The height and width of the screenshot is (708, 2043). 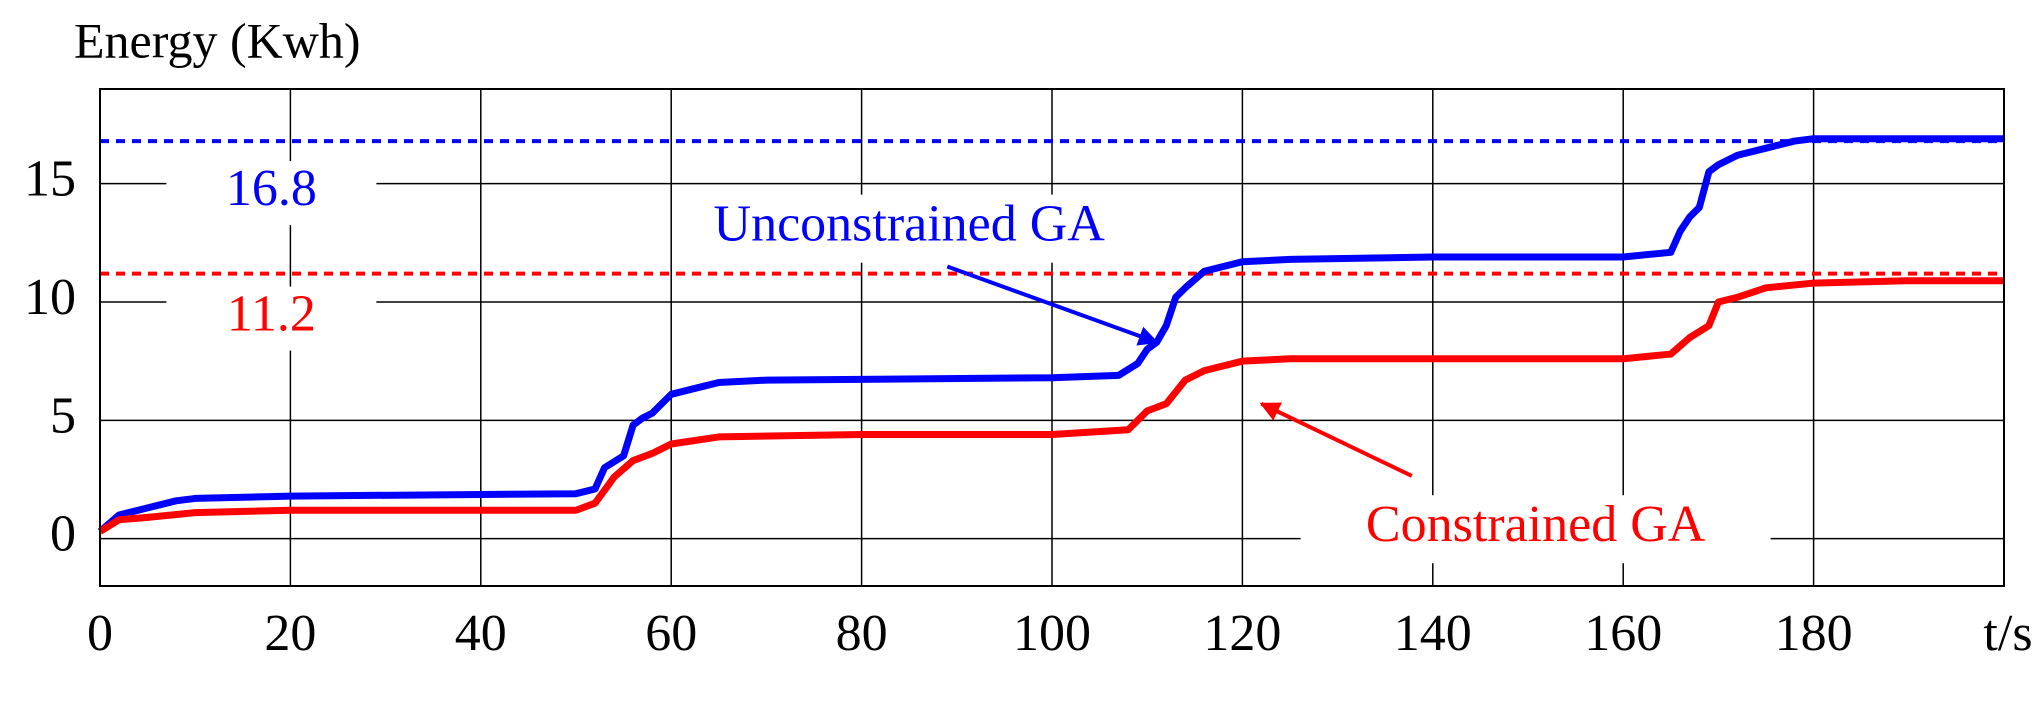 I want to click on series-label: Constrained GA, so click(x=1536, y=524).